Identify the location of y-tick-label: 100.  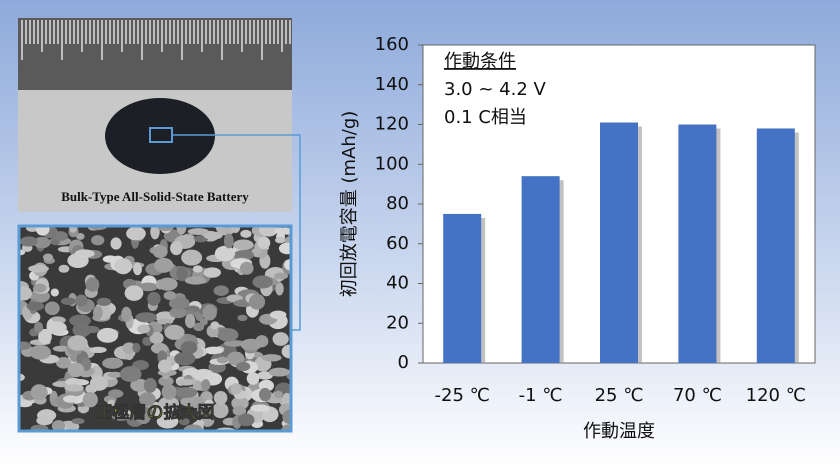
(392, 163).